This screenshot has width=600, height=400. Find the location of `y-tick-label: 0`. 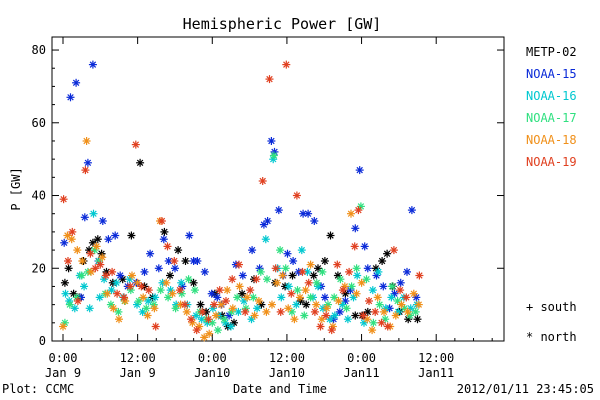

y-tick-label: 0 is located at coordinates (42, 341).